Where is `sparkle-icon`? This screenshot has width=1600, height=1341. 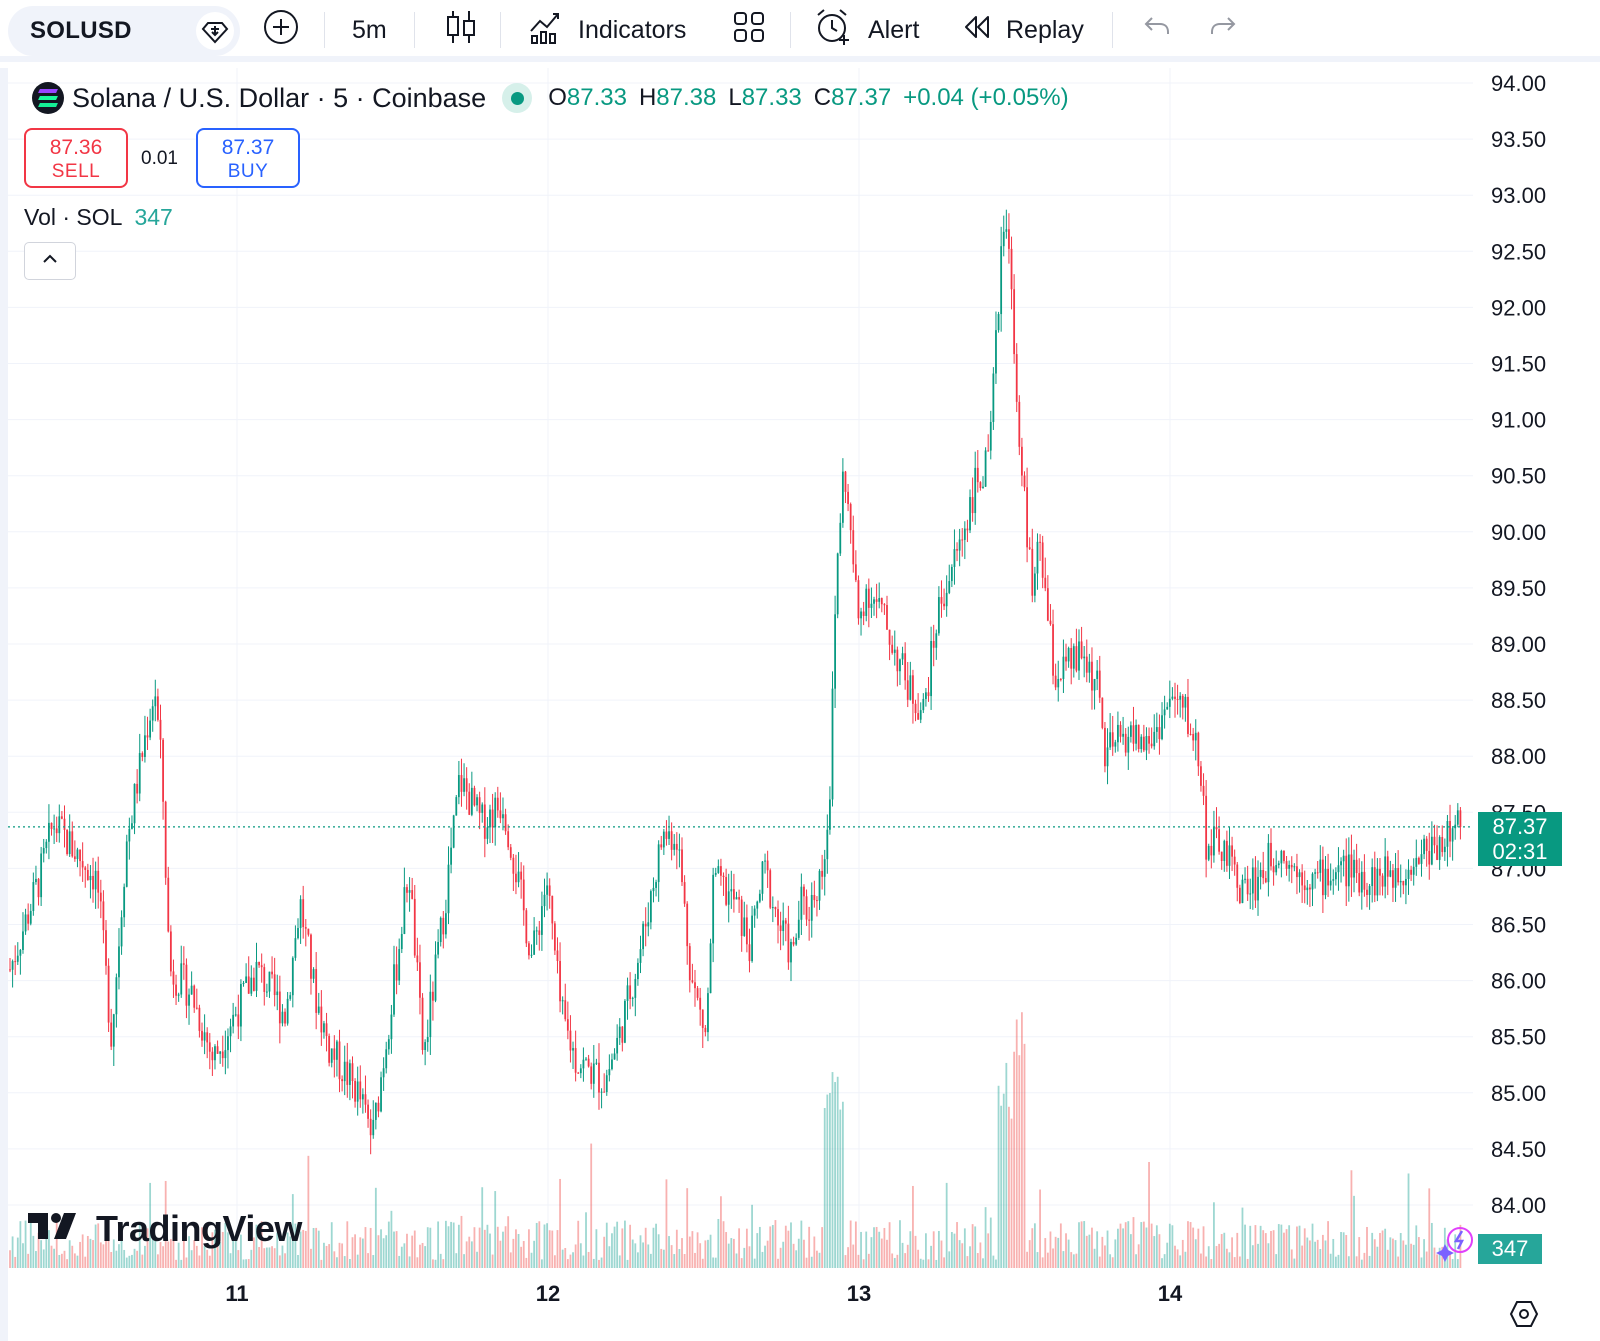 sparkle-icon is located at coordinates (1454, 1242).